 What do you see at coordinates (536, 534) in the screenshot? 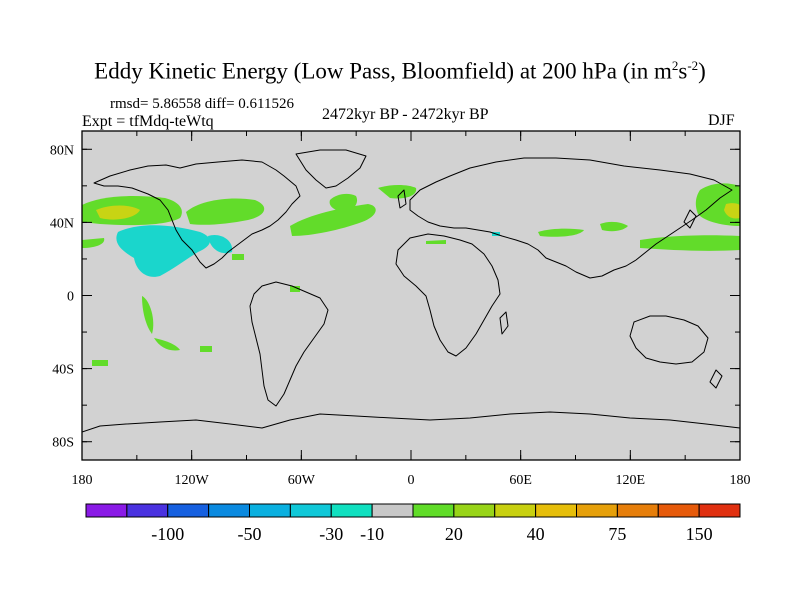
I see `colorbar-label: 40` at bounding box center [536, 534].